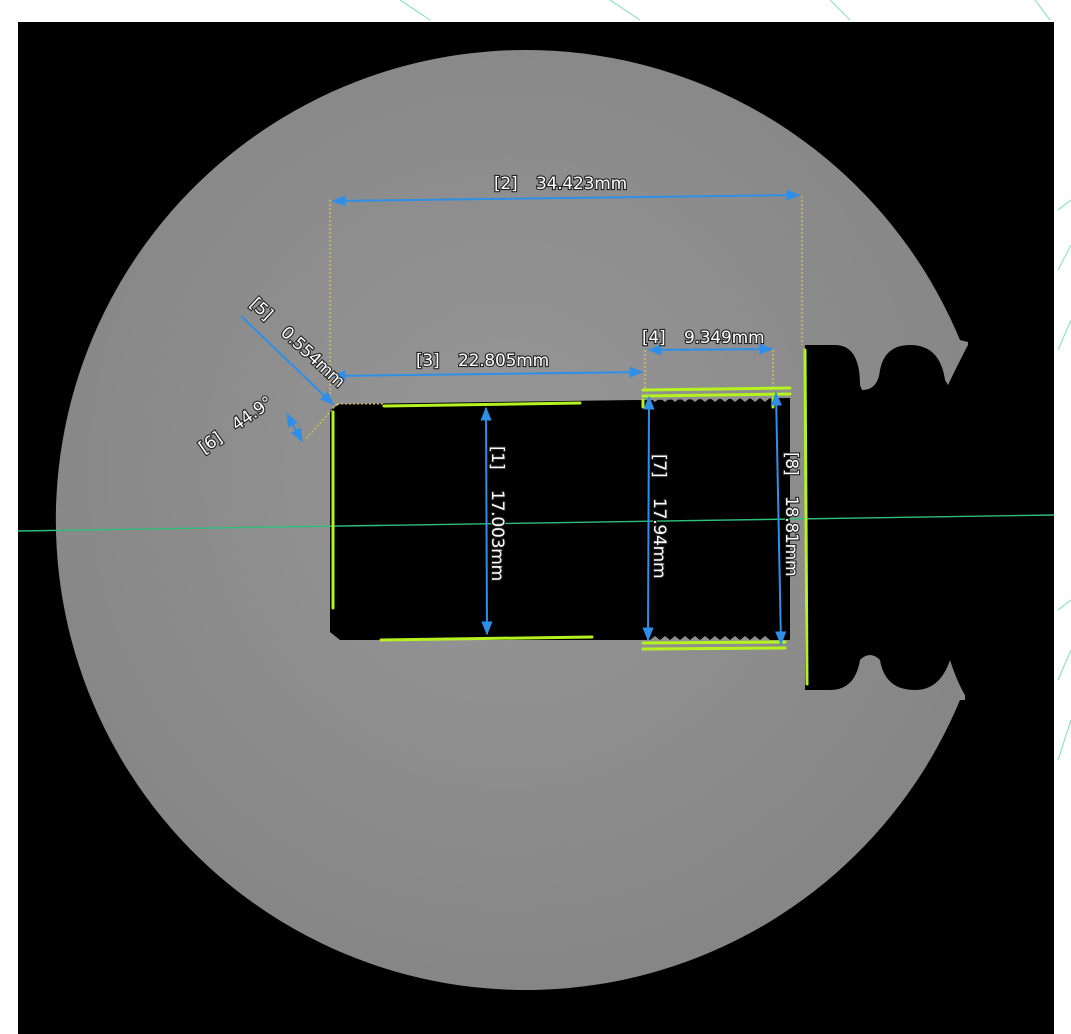  Describe the element at coordinates (581, 184) in the screenshot. I see `label-2-value: 34.423mm` at that location.